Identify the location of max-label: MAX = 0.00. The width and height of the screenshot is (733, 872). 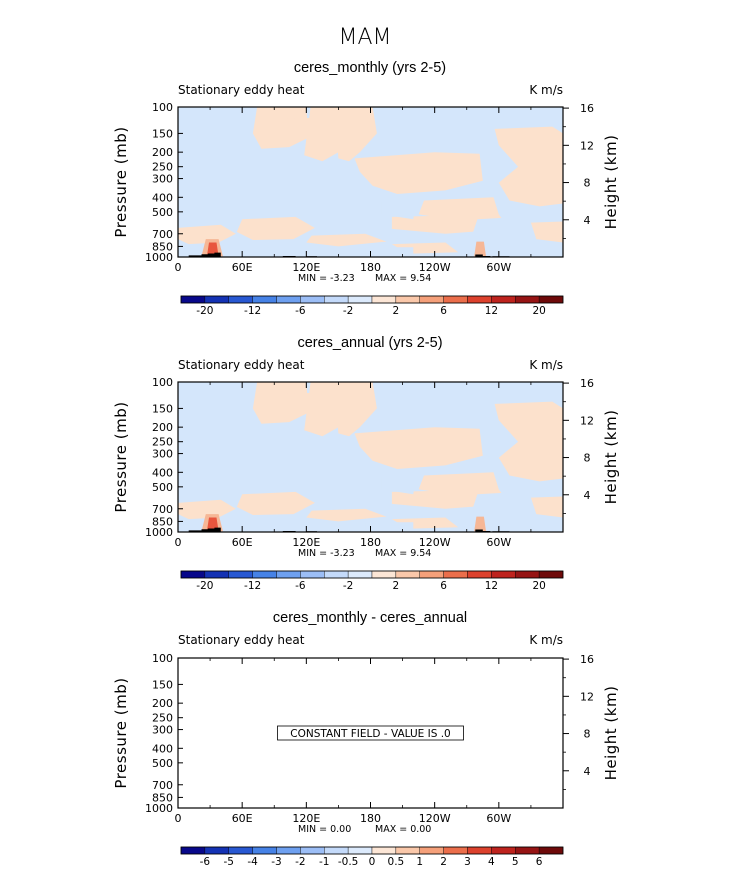
(403, 829).